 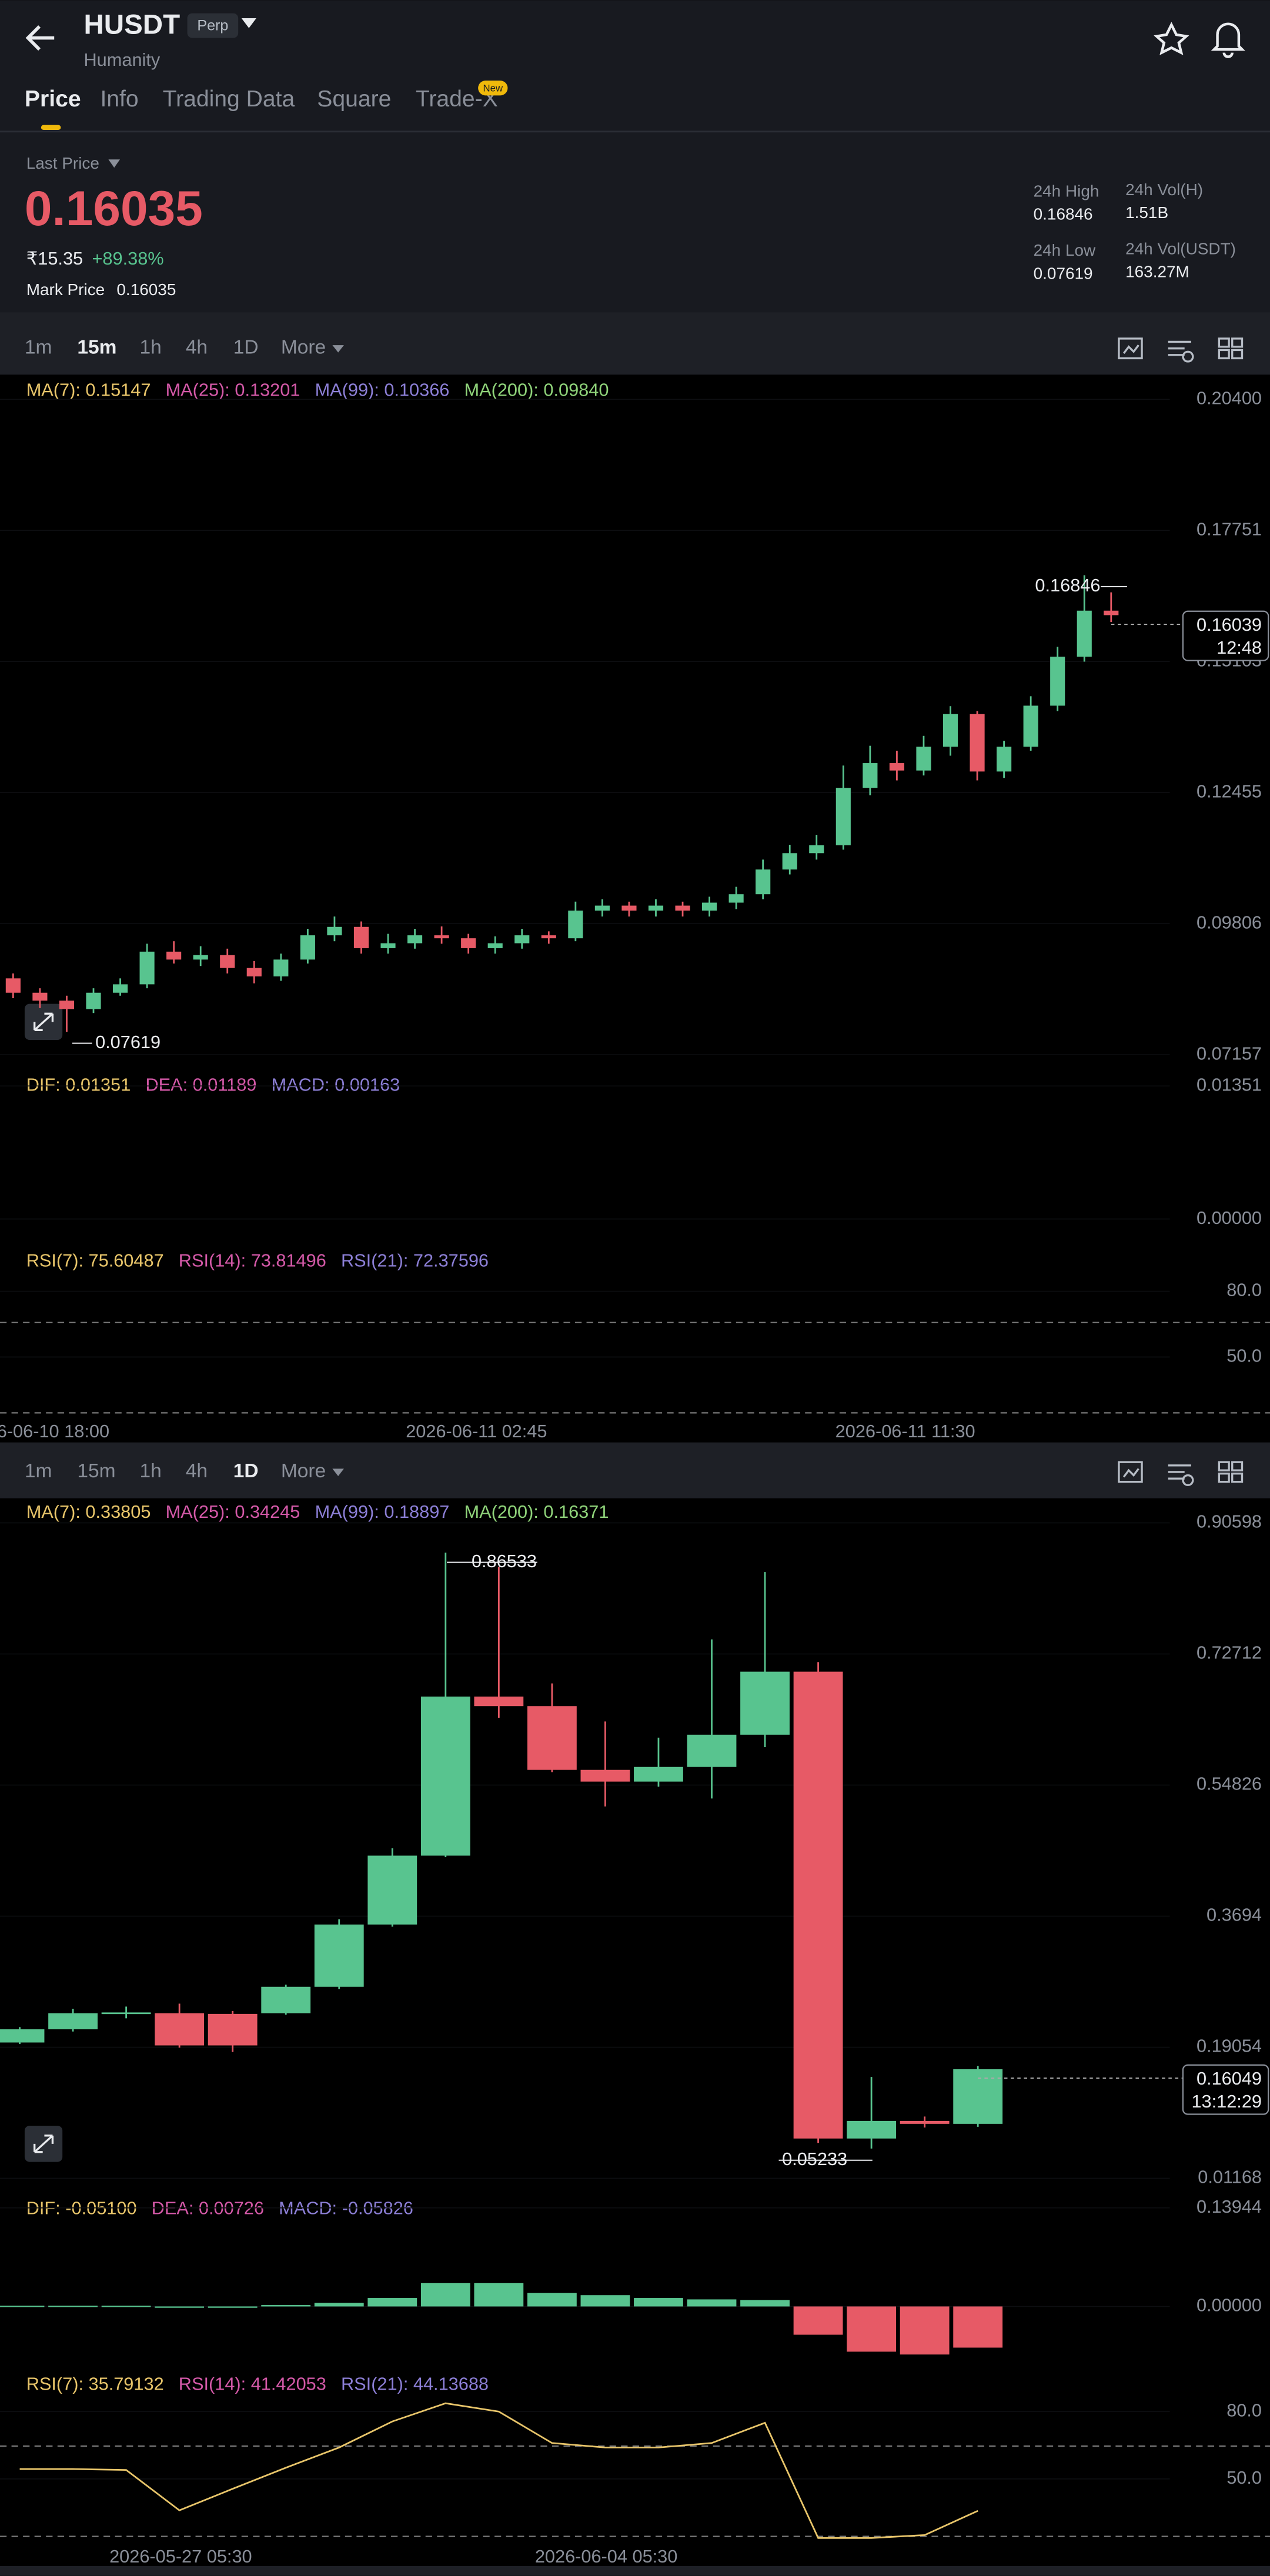 What do you see at coordinates (1229, 1217) in the screenshot?
I see `y-tick-label: 0.00000` at bounding box center [1229, 1217].